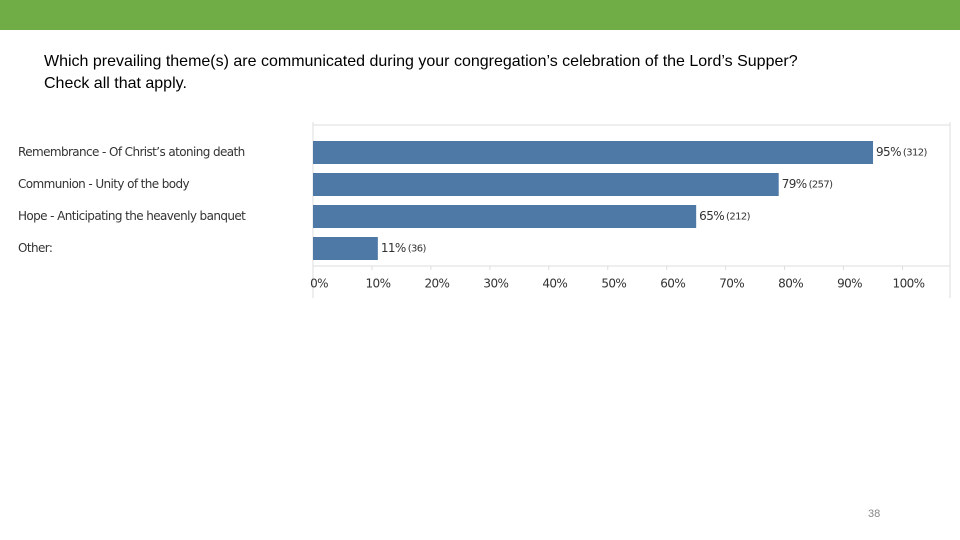  Describe the element at coordinates (821, 185) in the screenshot. I see `count-label: (257)` at that location.